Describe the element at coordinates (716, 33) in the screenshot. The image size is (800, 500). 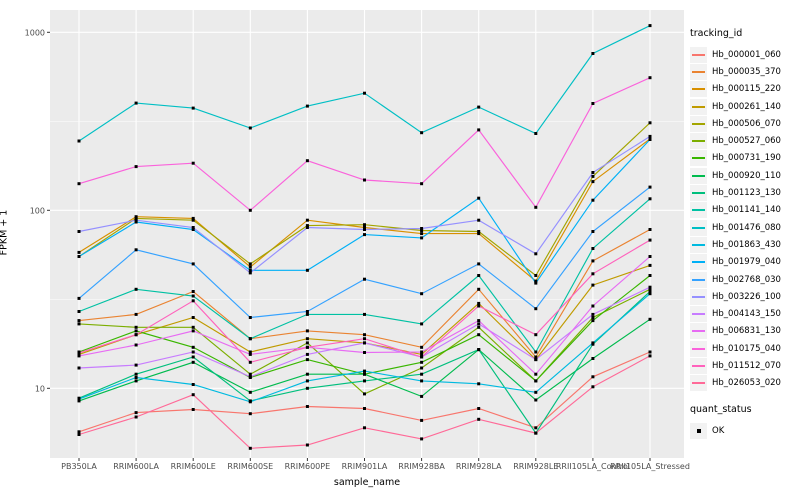
I see `legend-title-tracking-id: tracking_id` at that location.